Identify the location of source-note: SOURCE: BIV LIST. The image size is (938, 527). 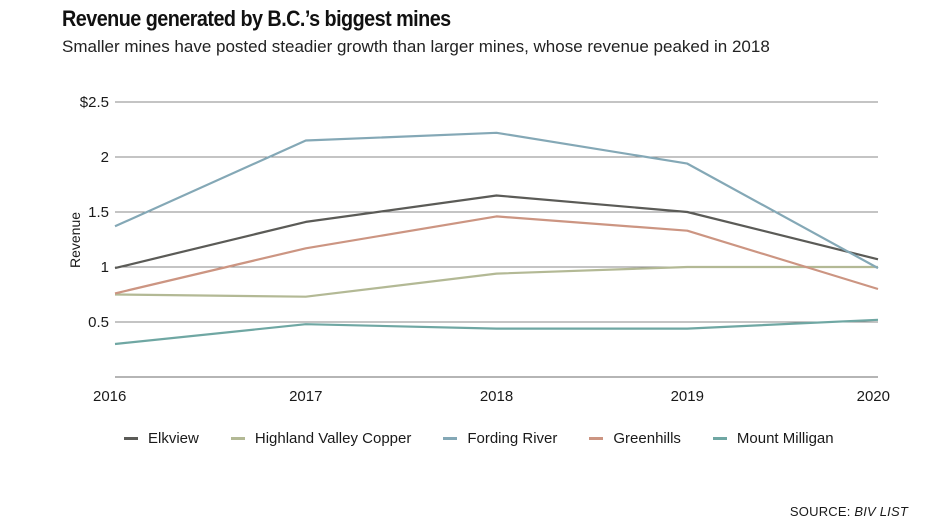
(849, 511).